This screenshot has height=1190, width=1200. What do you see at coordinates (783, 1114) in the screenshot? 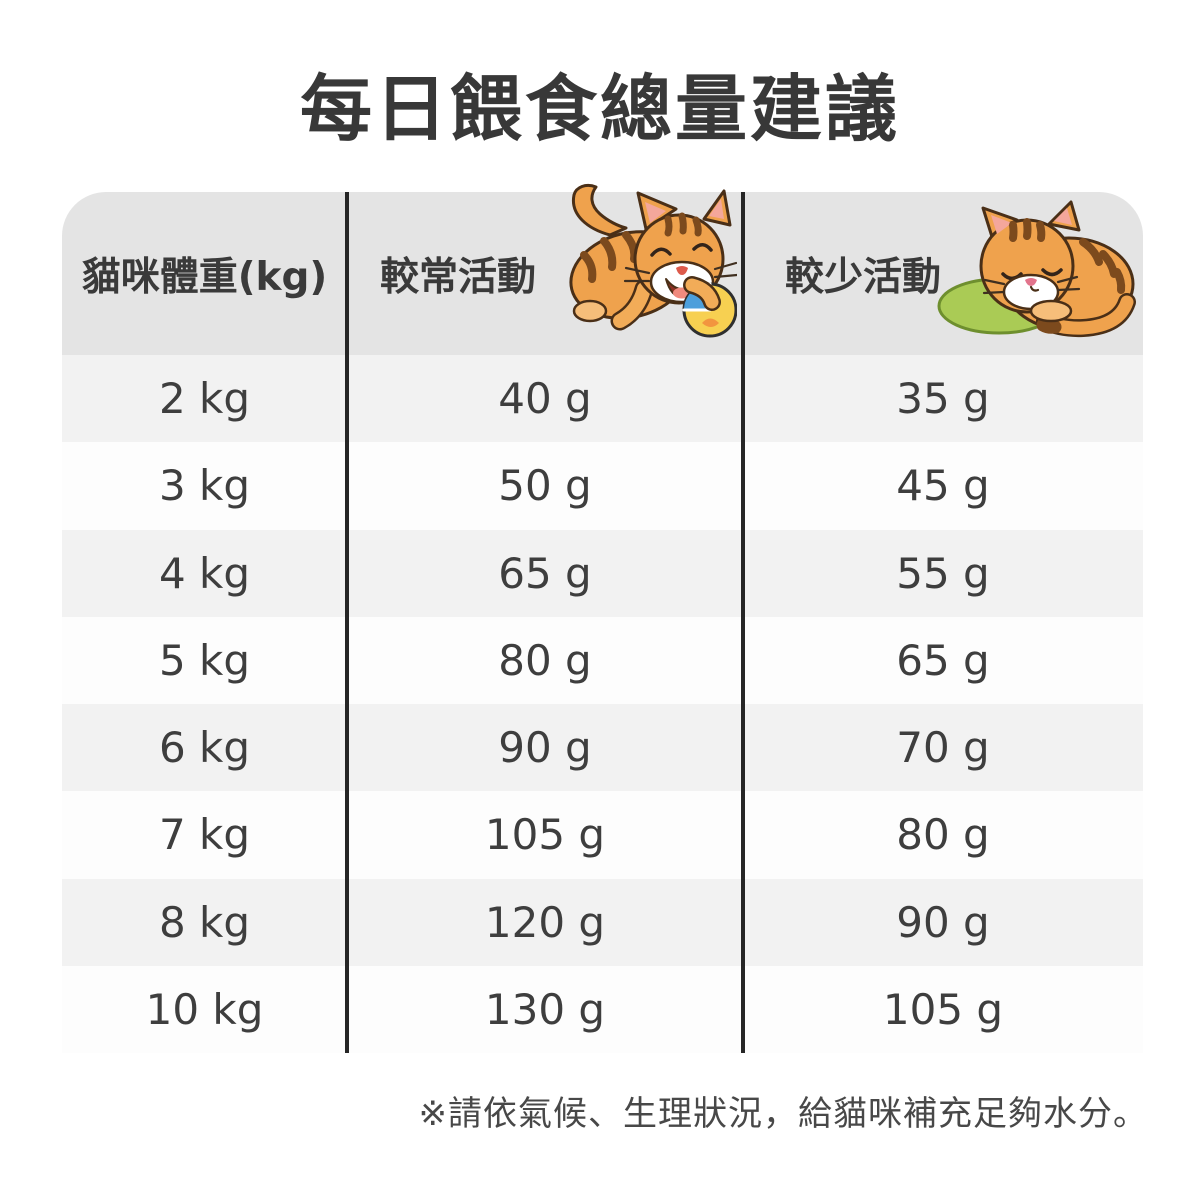
I see `footnote: ※請依氣候、生理狀況，給貓咪補充足夠水分。` at bounding box center [783, 1114].